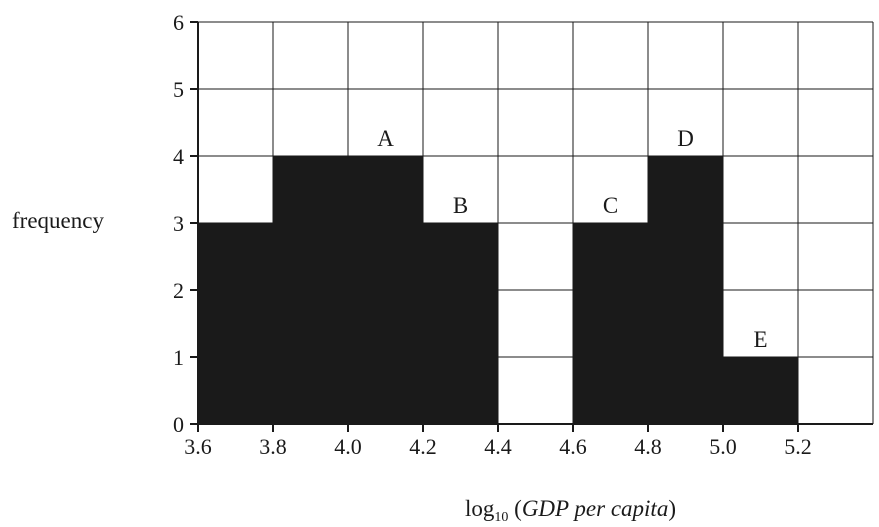  Describe the element at coordinates (460, 323) in the screenshot. I see `histogram-bar-B` at that location.